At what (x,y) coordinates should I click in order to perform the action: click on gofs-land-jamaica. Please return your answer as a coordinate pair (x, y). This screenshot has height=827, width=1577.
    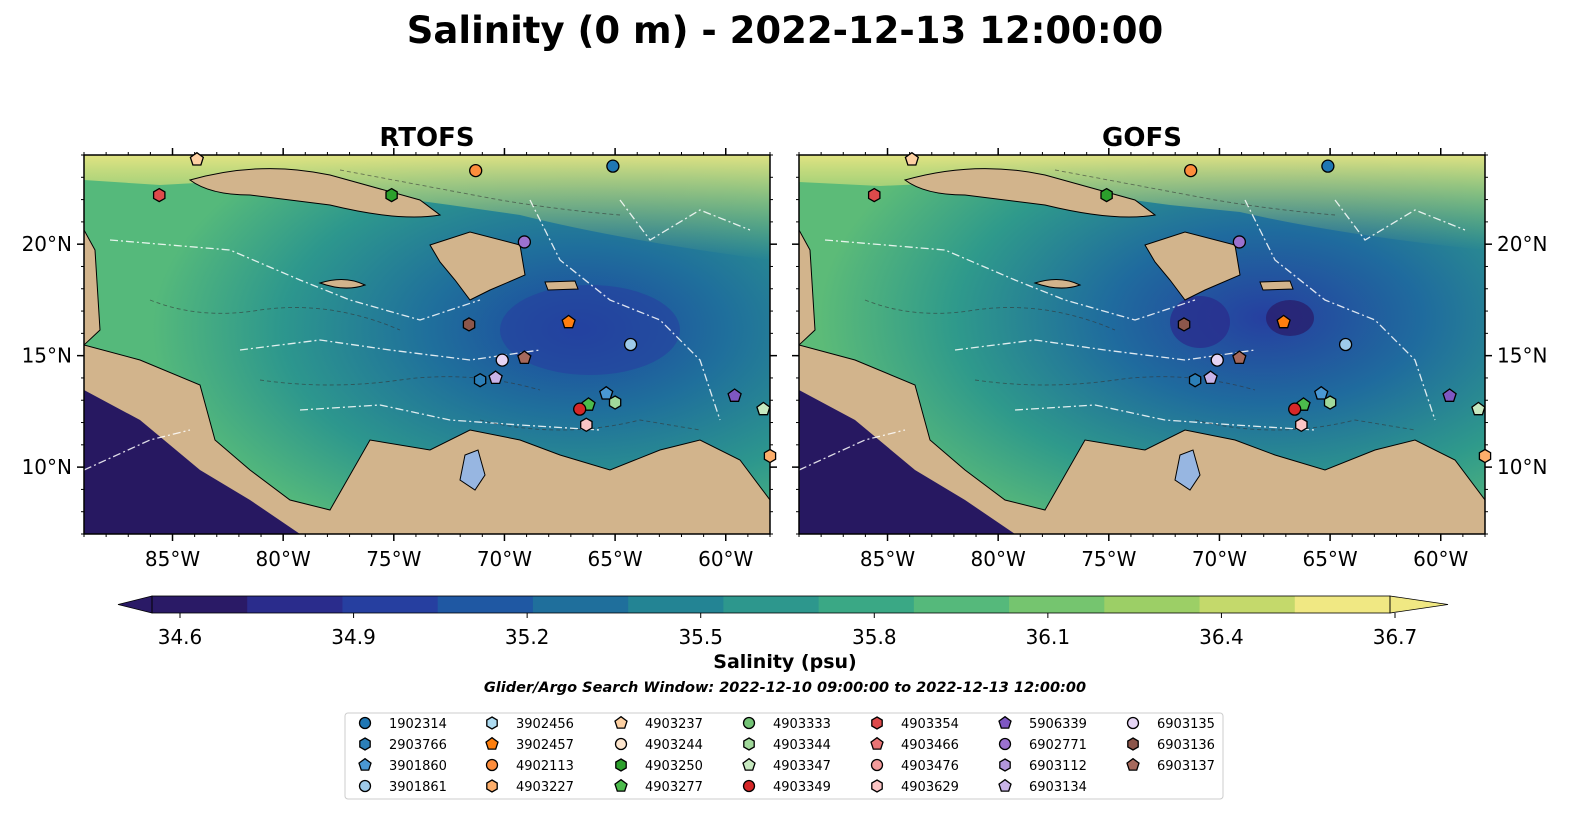
    Looking at the image, I should click on (1057, 284).